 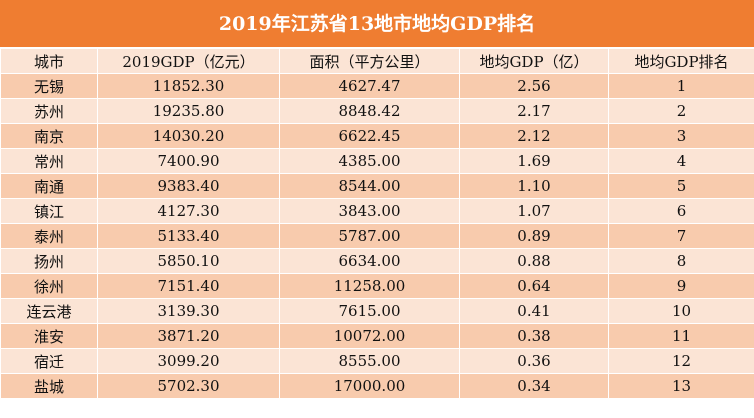 I want to click on table-row: 常州 7400.90 4385.00 1.69 4, so click(x=377, y=161).